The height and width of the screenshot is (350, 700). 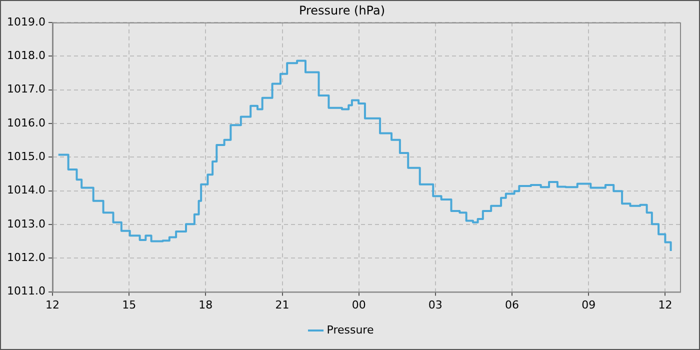 What do you see at coordinates (589, 305) in the screenshot?
I see `x-tick-label: 09` at bounding box center [589, 305].